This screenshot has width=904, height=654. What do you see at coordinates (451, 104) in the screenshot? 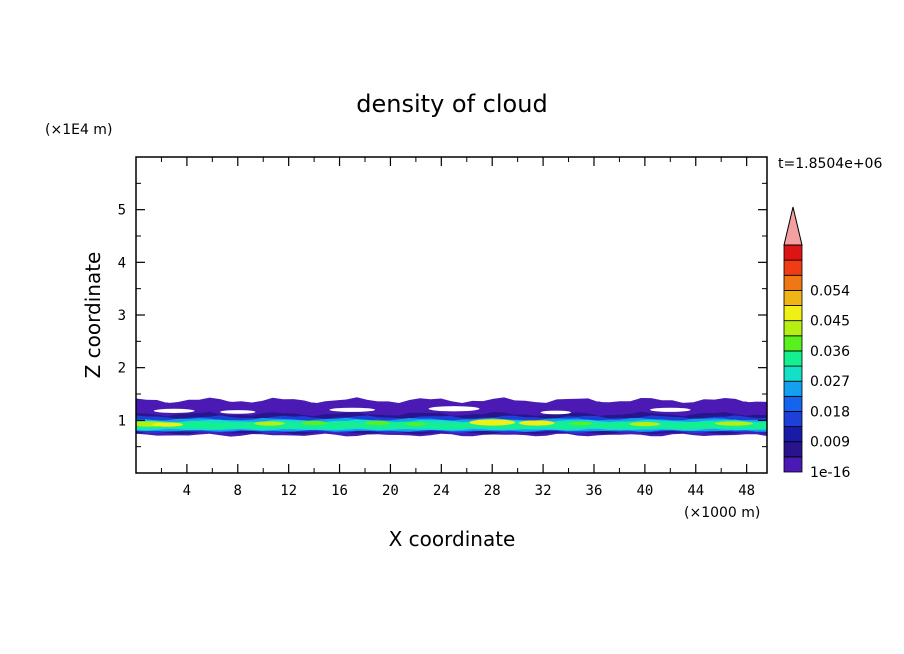
I see `chart-title: density of cloud` at bounding box center [451, 104].